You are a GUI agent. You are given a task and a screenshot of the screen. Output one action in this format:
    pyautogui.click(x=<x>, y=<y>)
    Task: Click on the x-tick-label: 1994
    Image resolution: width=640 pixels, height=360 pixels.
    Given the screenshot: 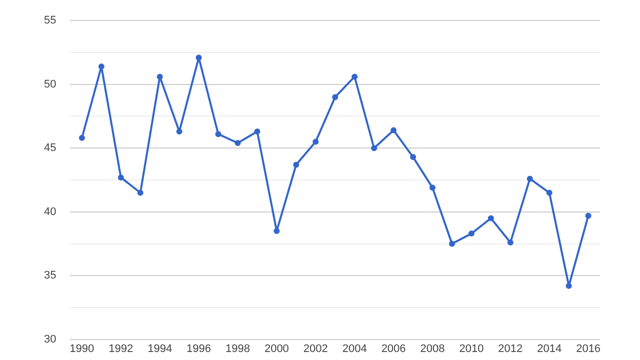 What is the action you would take?
    pyautogui.click(x=160, y=349)
    